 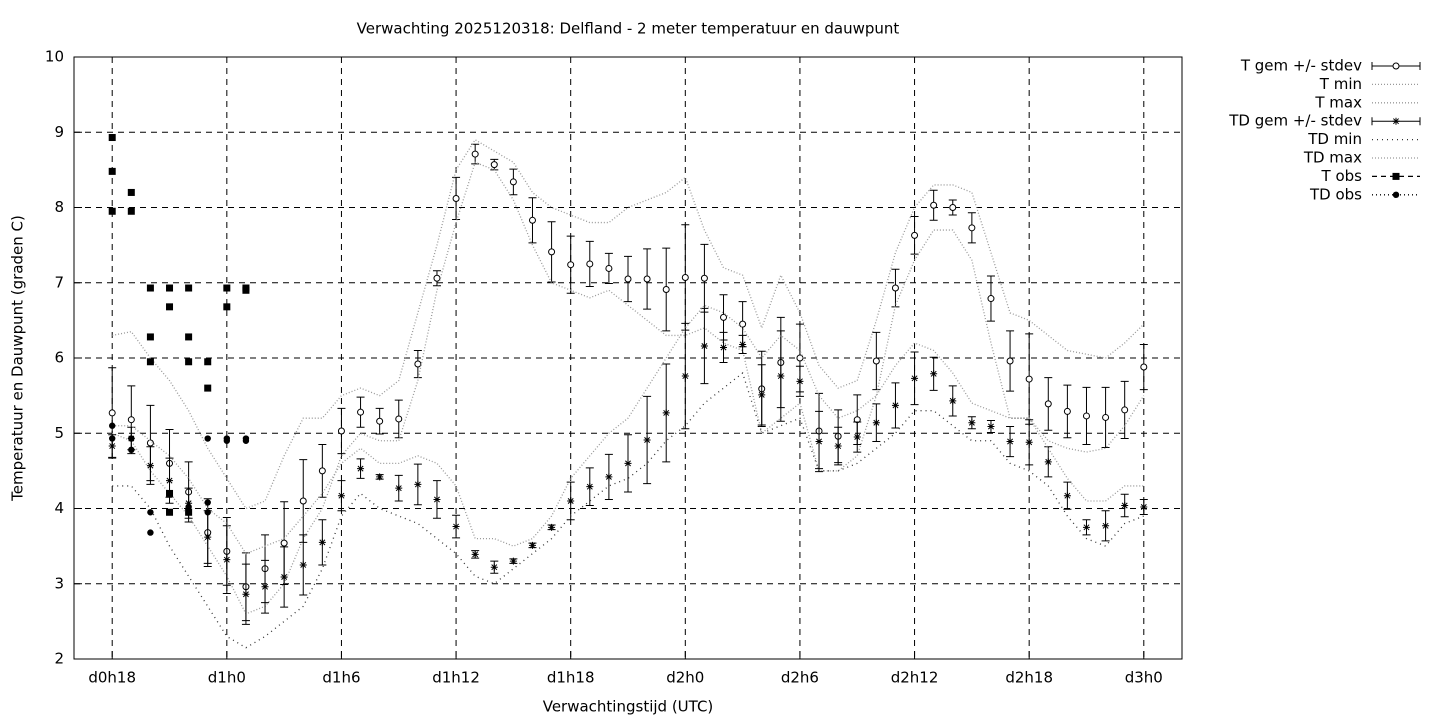 I want to click on legend-label: TD gem +/- stdev, so click(x=1295, y=121).